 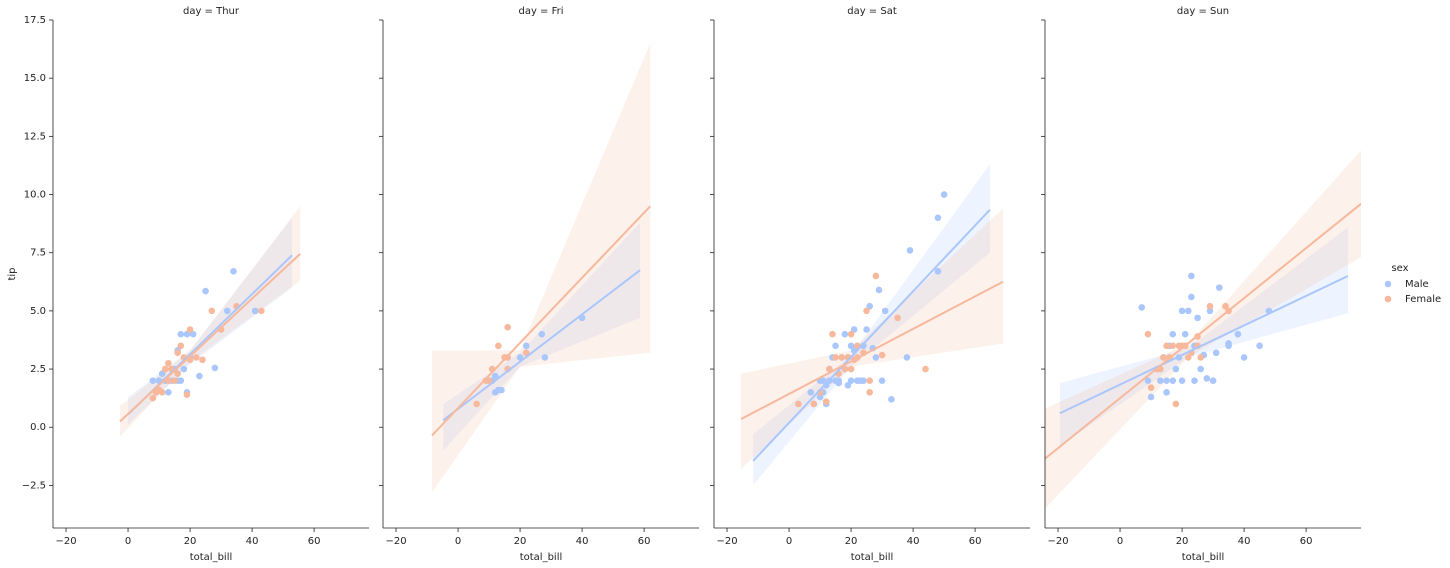 What do you see at coordinates (872, 350) in the screenshot?
I see `regression-line` at bounding box center [872, 350].